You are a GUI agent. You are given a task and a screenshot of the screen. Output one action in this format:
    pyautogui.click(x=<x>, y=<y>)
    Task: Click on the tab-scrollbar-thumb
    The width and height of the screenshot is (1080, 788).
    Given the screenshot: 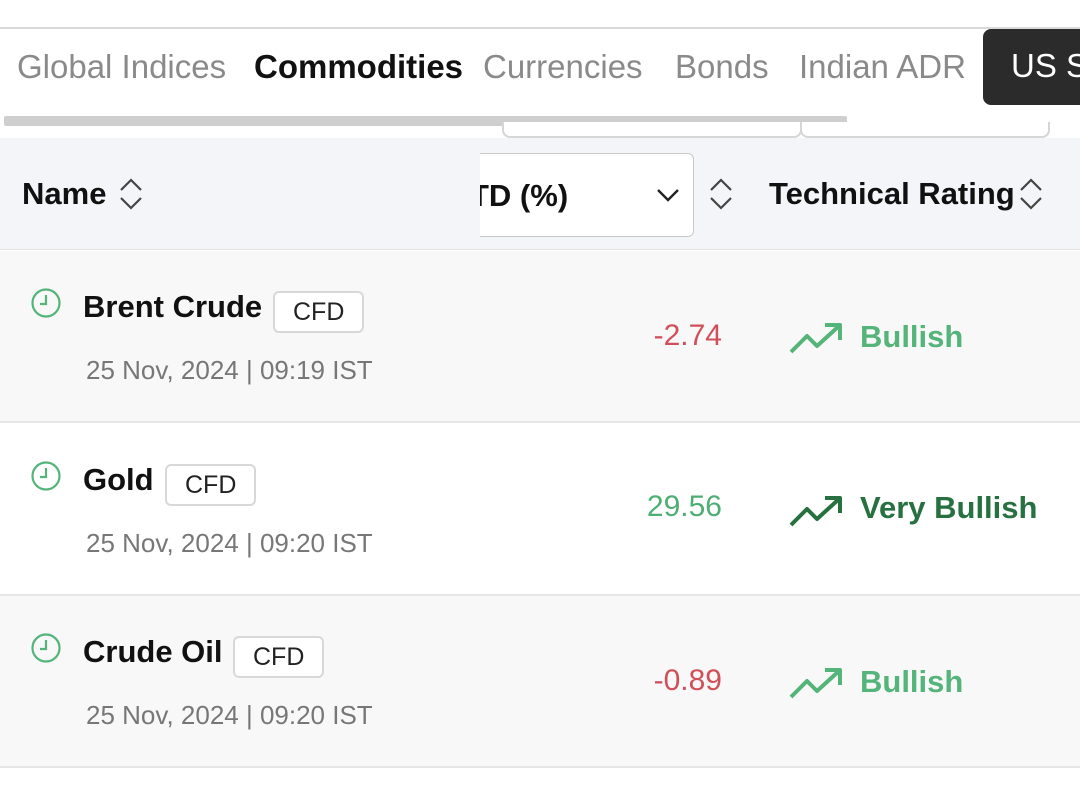 What is the action you would take?
    pyautogui.click(x=425, y=121)
    